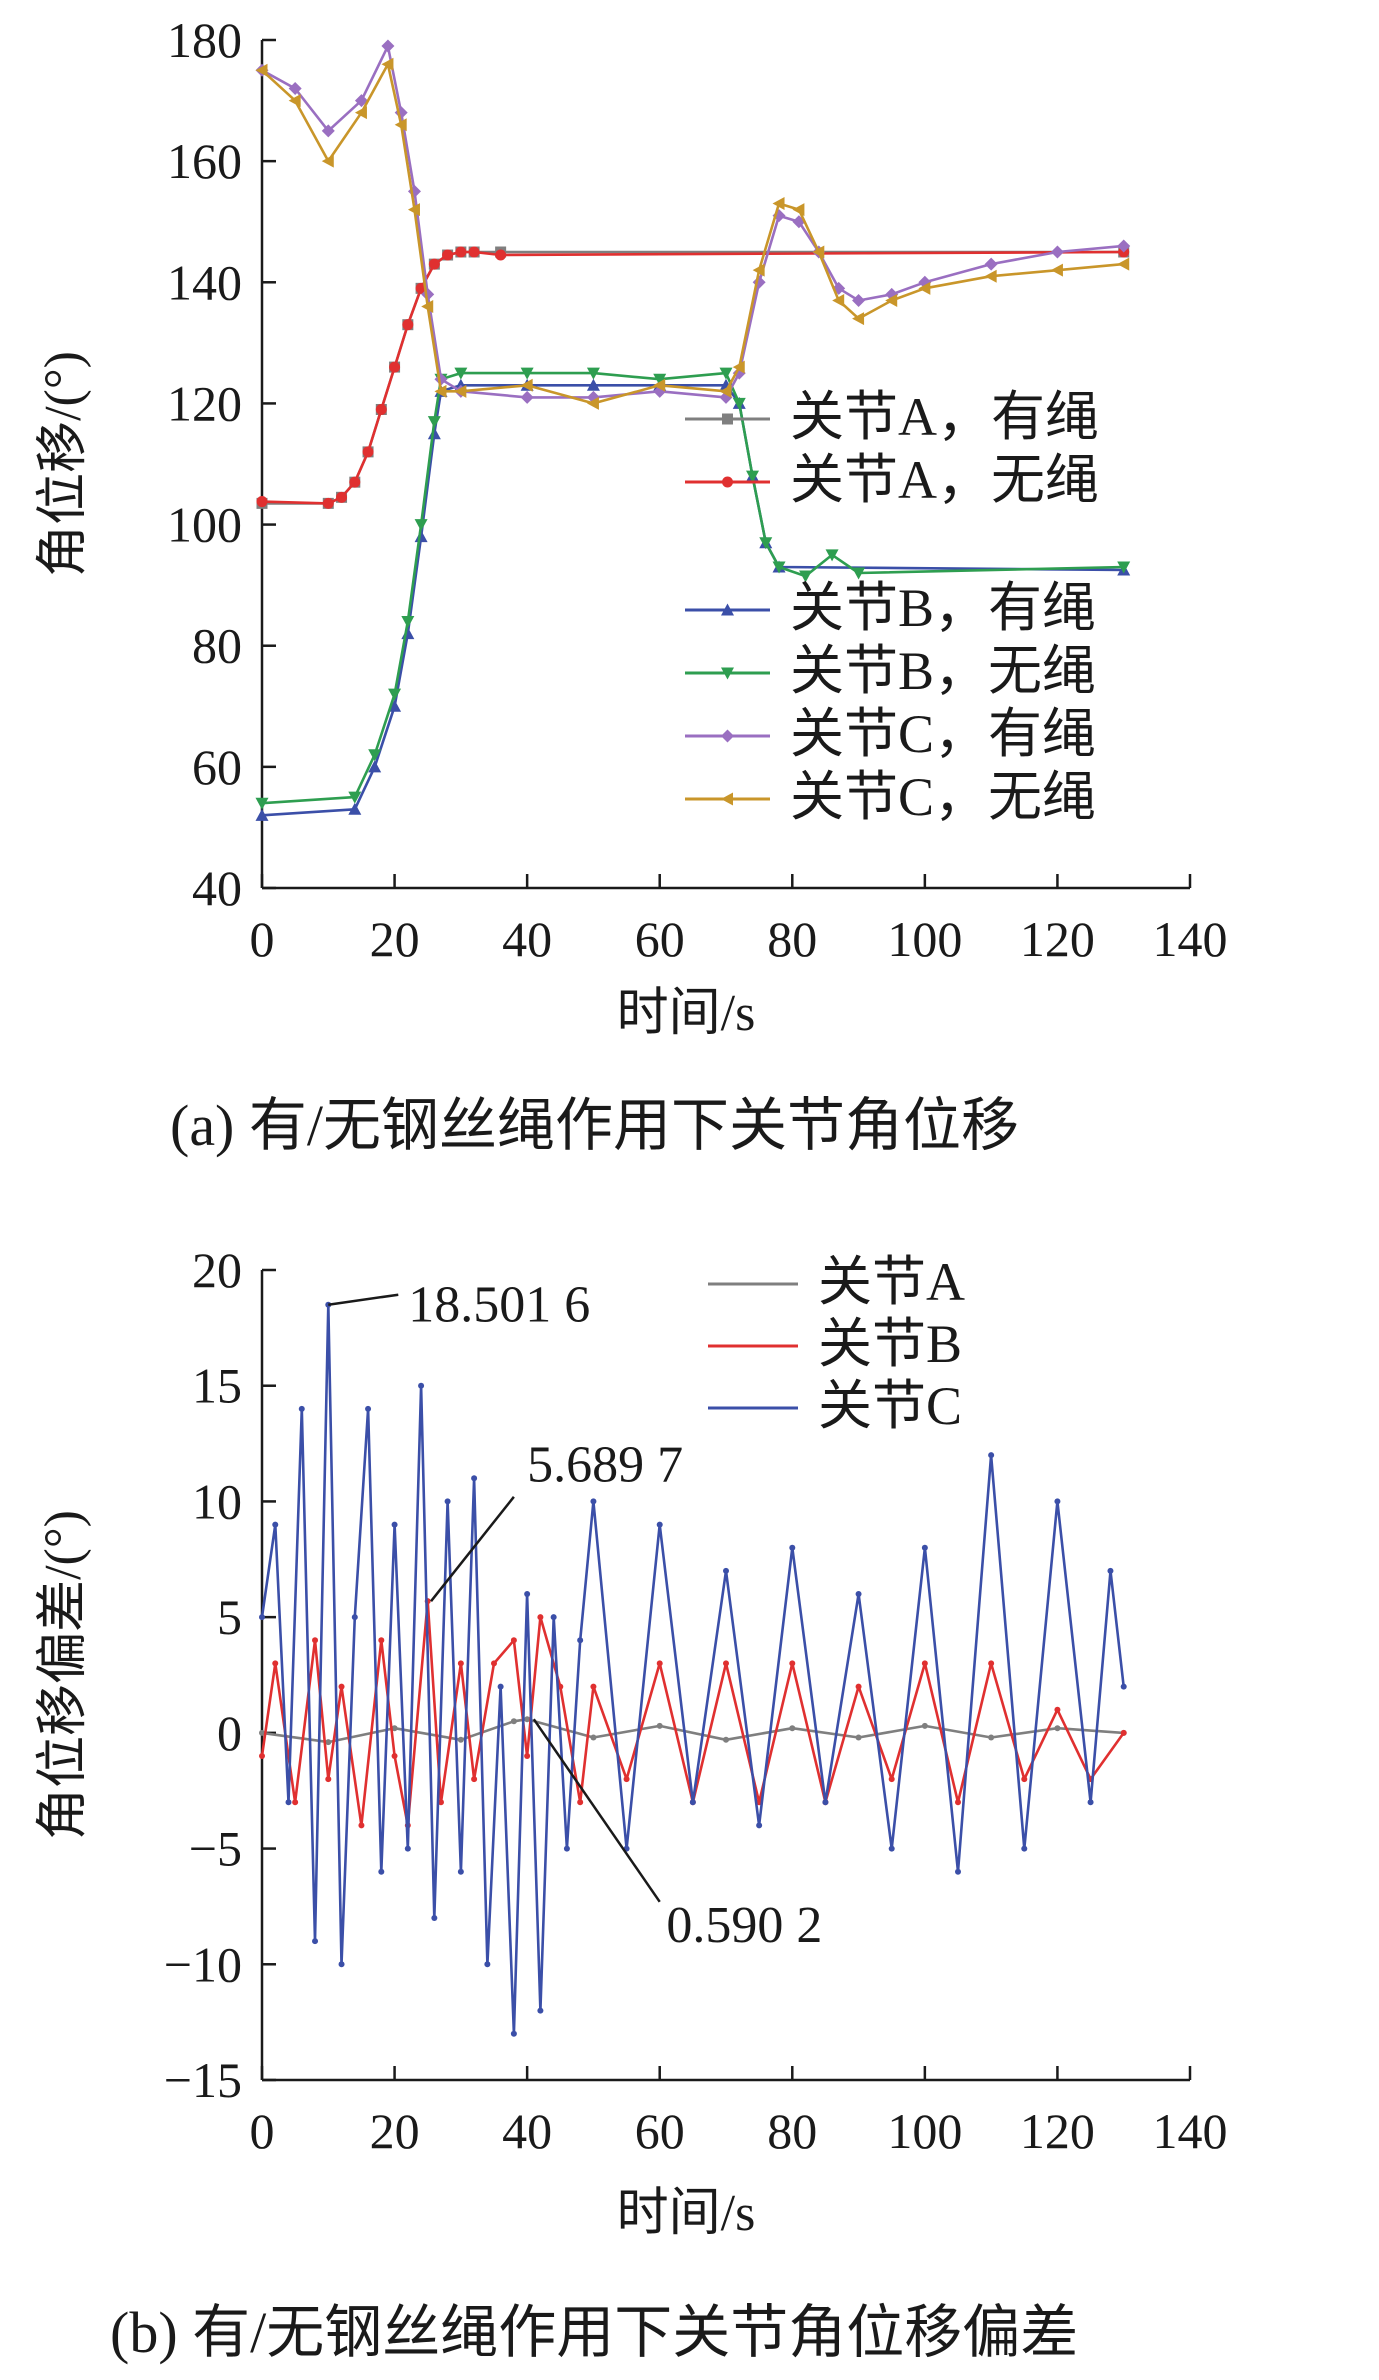 The image size is (1379, 2380). Describe the element at coordinates (229, 1733) in the screenshot. I see `y-tick-label: 0` at that location.